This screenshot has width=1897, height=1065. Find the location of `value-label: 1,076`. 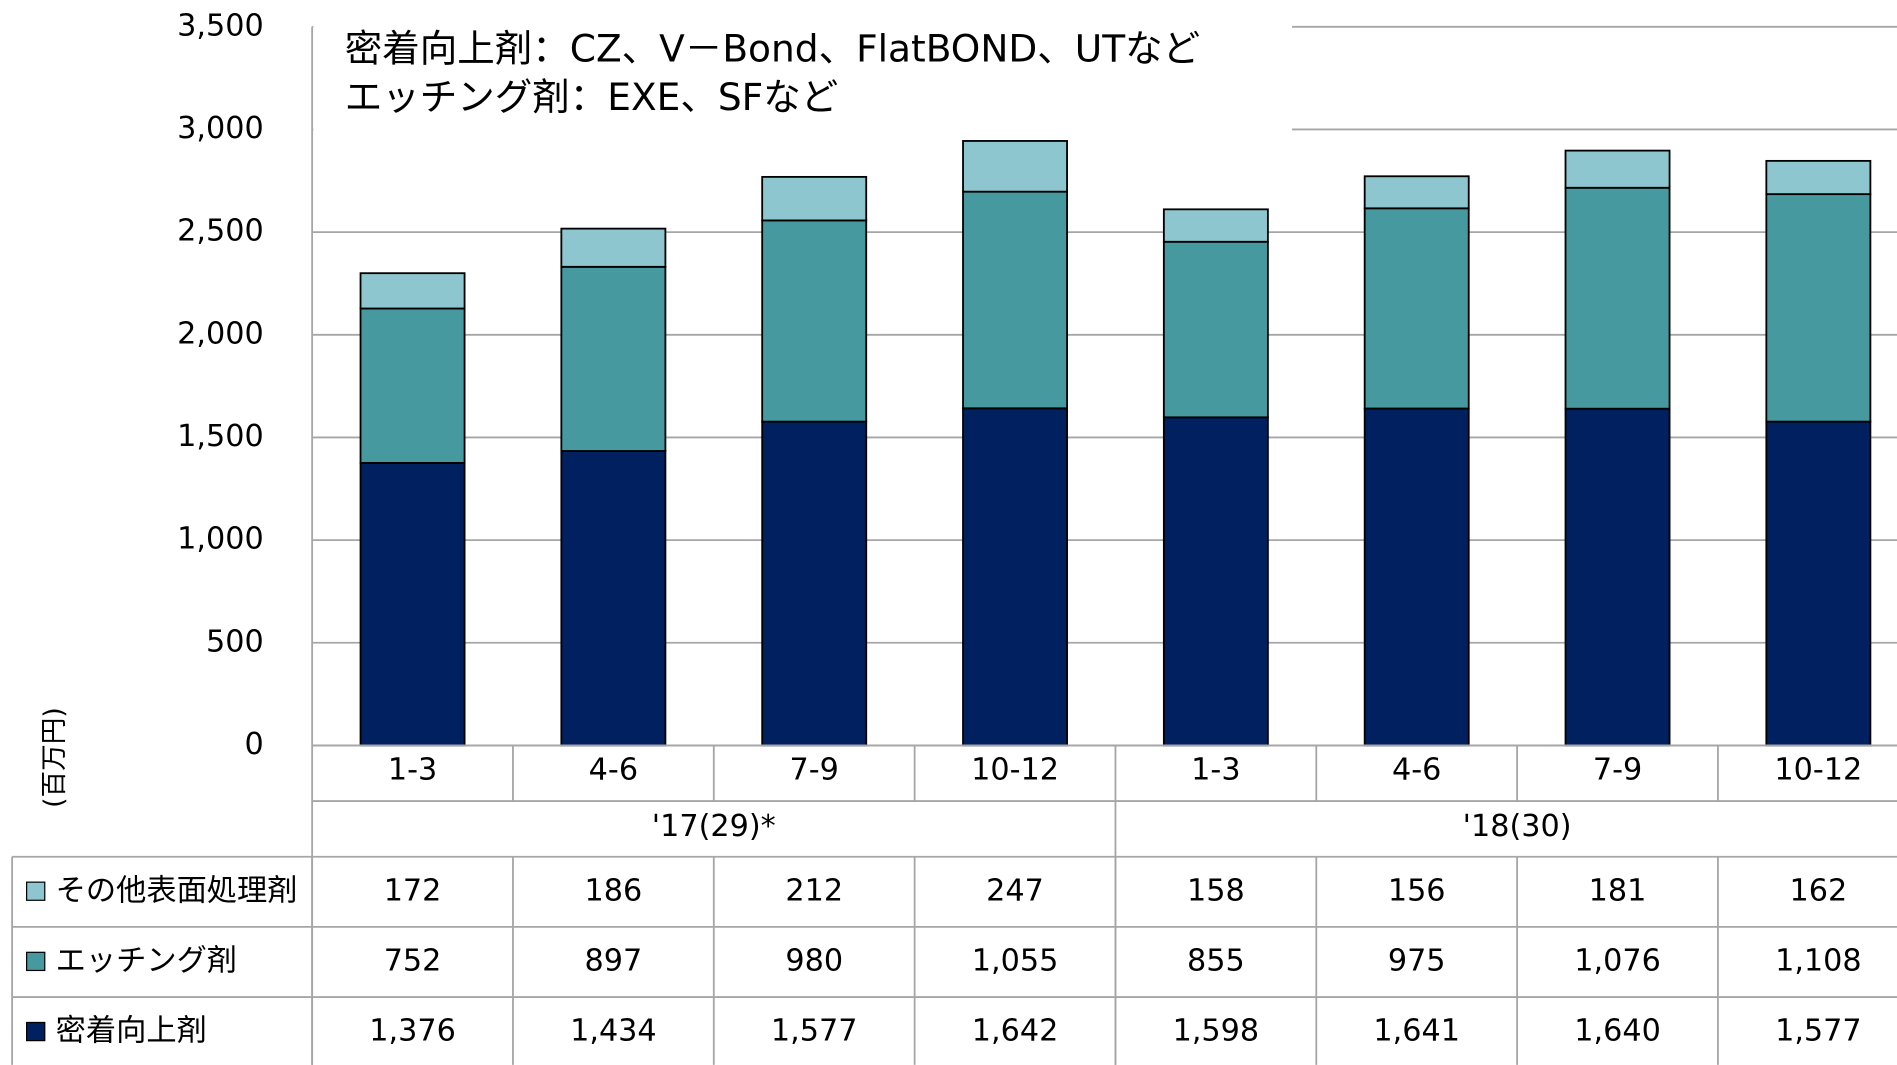

value-label: 1,076 is located at coordinates (1617, 960).